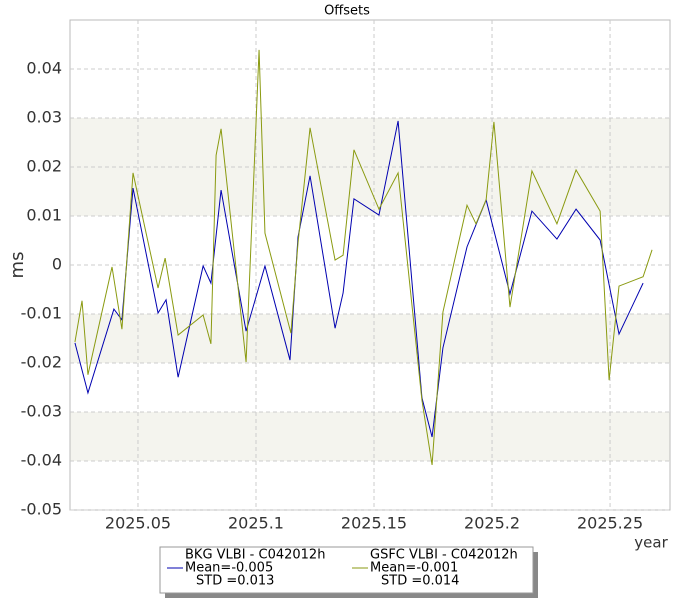  What do you see at coordinates (41, 509) in the screenshot?
I see `y-tick-label: -0.05` at bounding box center [41, 509].